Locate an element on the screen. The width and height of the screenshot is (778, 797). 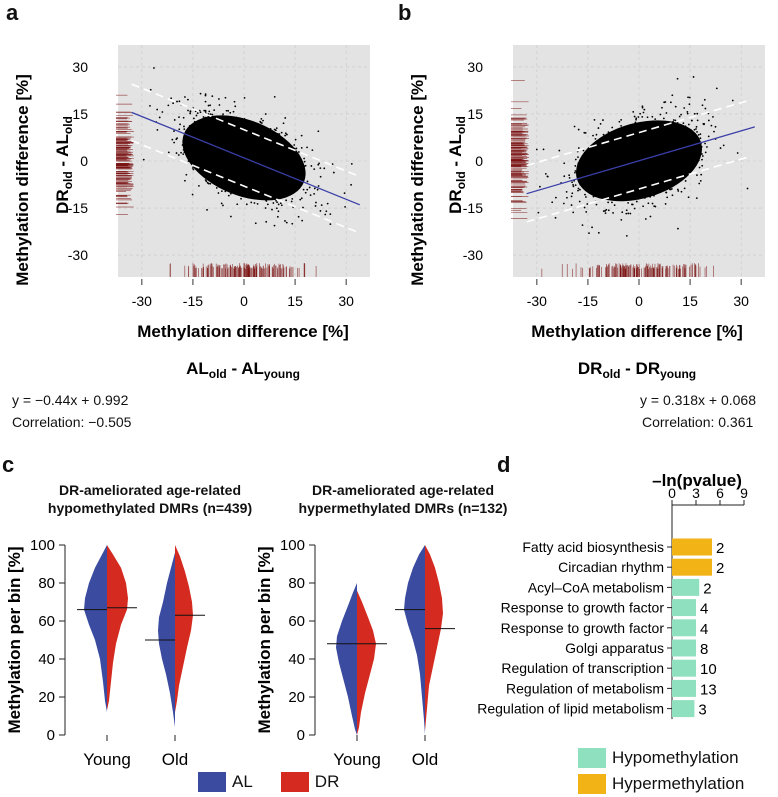
scatter-b-xsub-sub1: old is located at coordinates (611, 374).